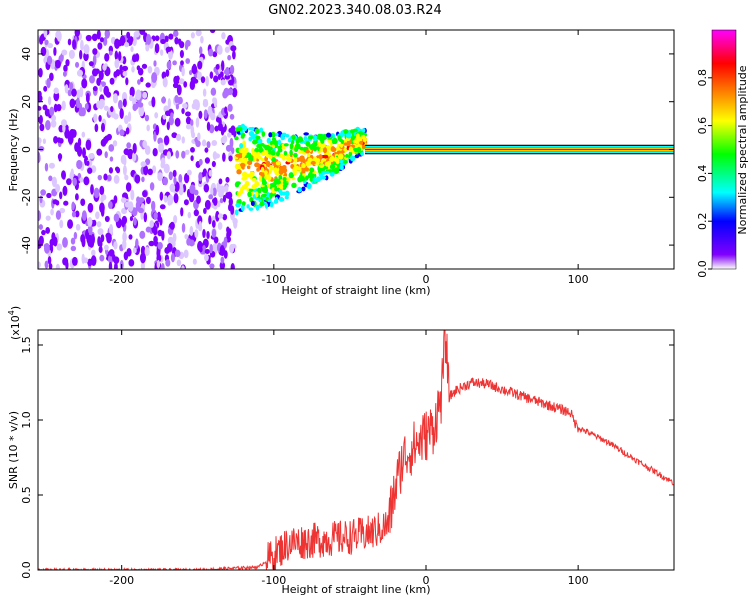  I want to click on y-tick-label: -40, so click(26, 245).